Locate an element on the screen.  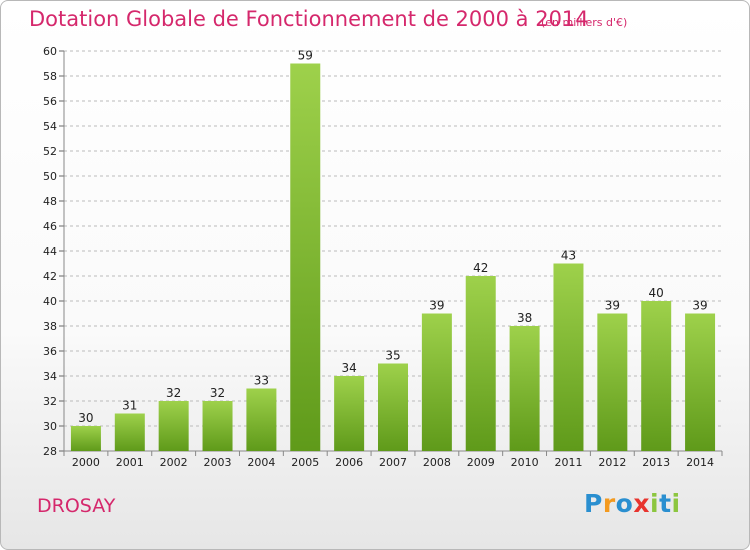
logo-letter: P is located at coordinates (593, 503).